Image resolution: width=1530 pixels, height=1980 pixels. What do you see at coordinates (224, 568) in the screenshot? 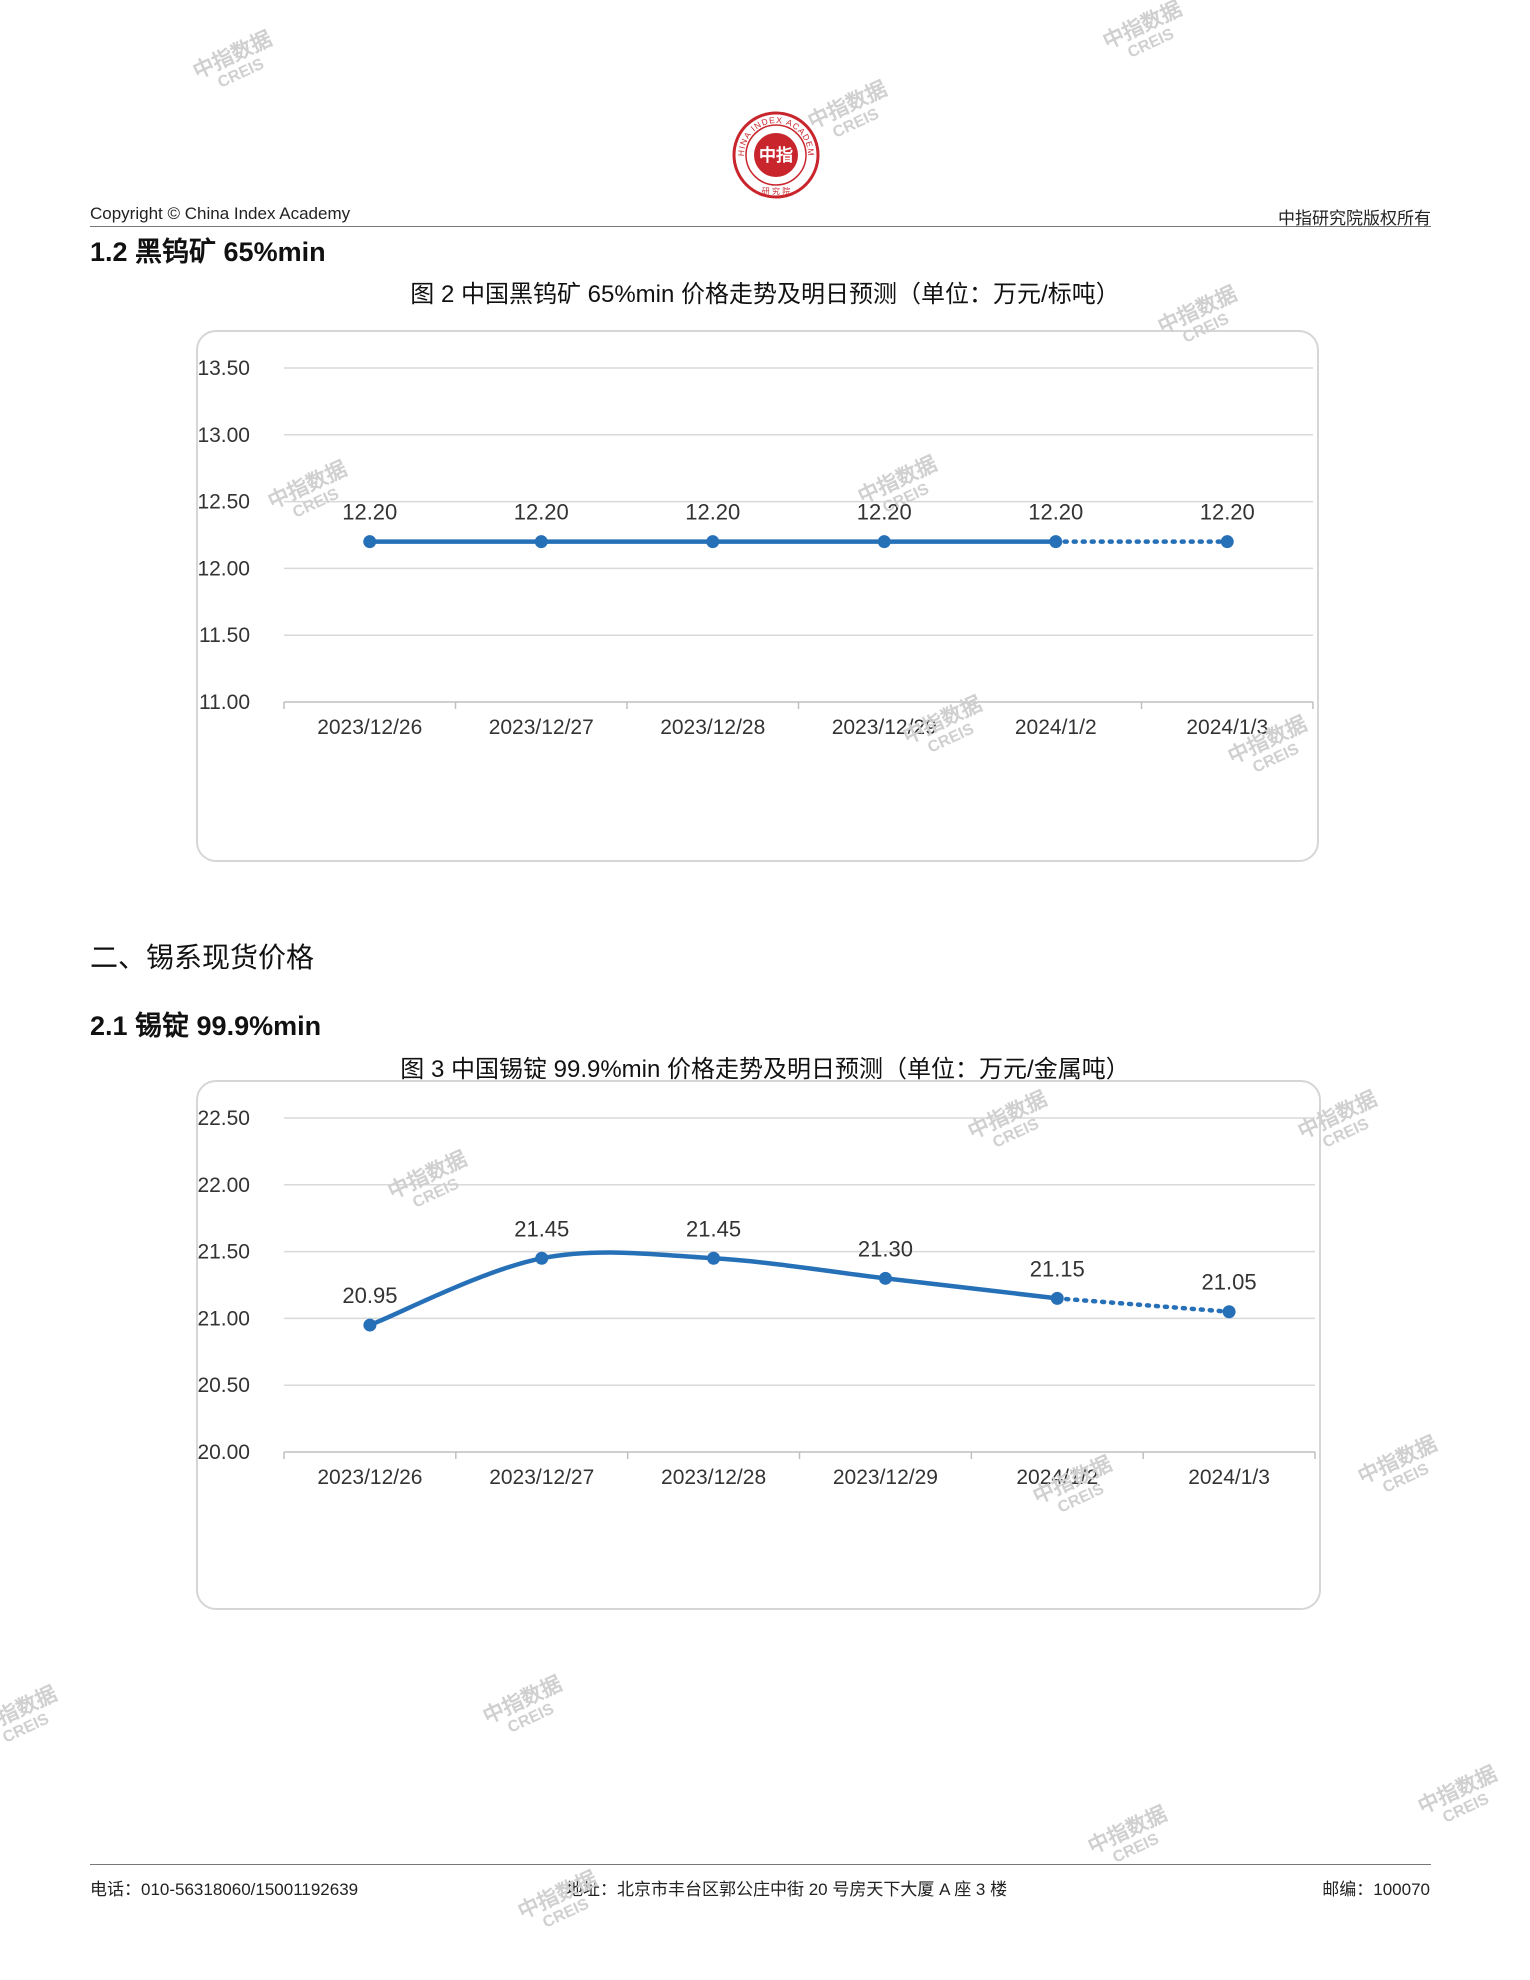
I see `y-tick-label: 12.00` at bounding box center [224, 568].